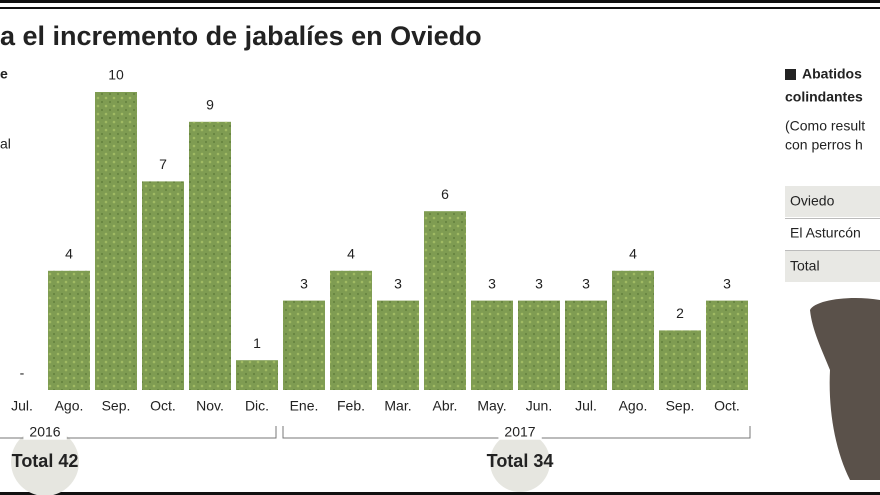 The image size is (880, 495). I want to click on left-note: al, so click(5, 144).